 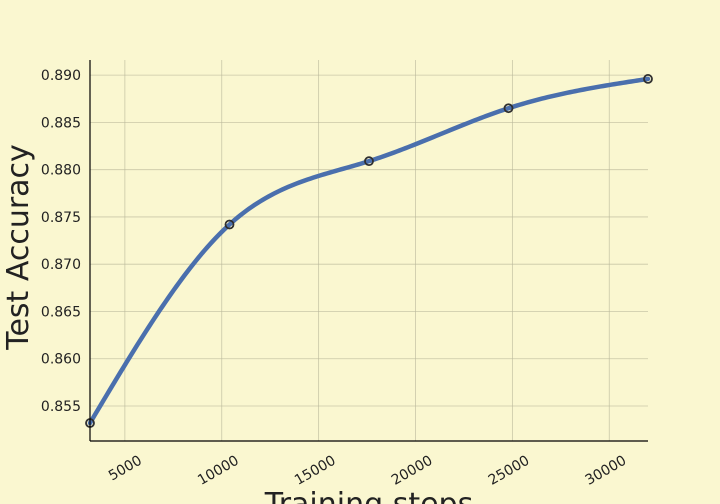 What do you see at coordinates (61, 360) in the screenshot?
I see `y-tick-label-1: 0.860` at bounding box center [61, 360].